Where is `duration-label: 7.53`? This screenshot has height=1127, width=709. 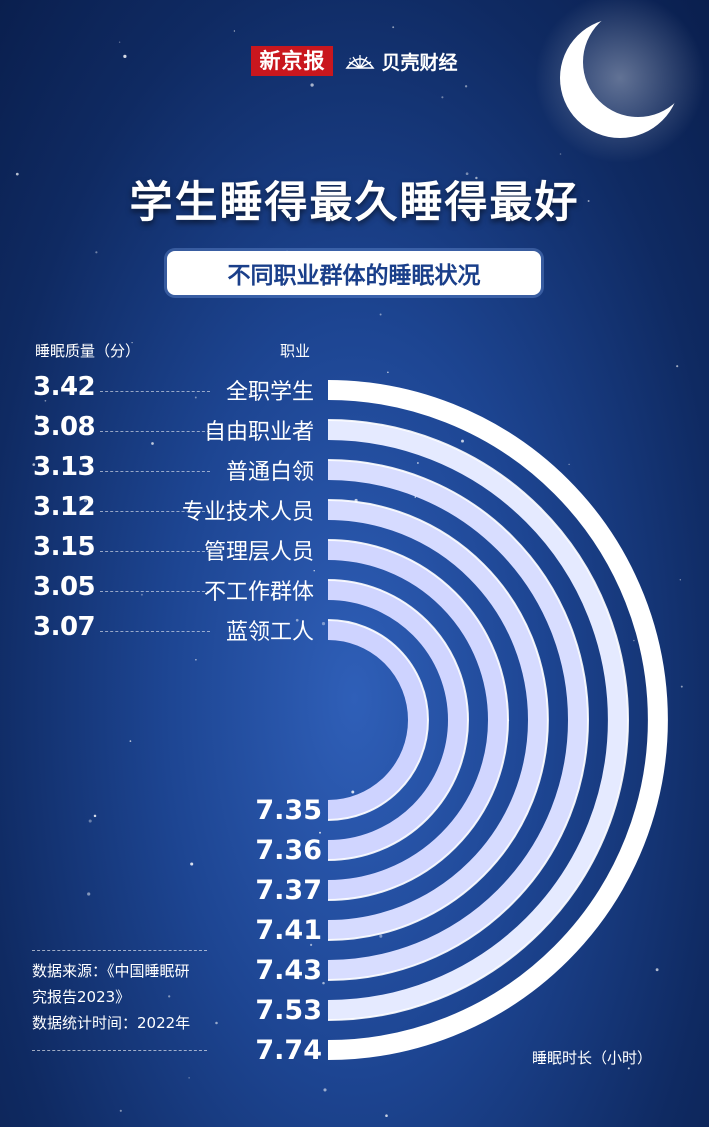 duration-label: 7.53 is located at coordinates (288, 1010).